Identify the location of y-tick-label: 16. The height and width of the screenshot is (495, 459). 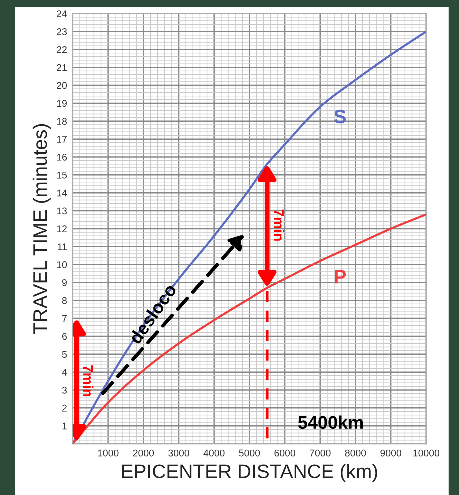
(62, 157).